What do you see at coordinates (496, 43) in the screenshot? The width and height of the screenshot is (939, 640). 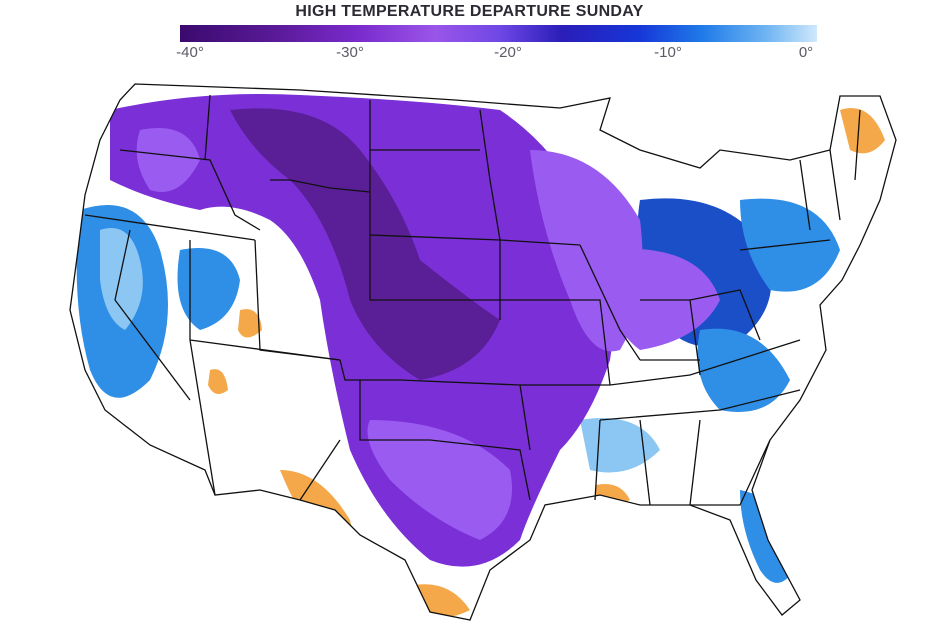 I see `temperature-legend: -40° -30° -20° -10° 0°` at bounding box center [496, 43].